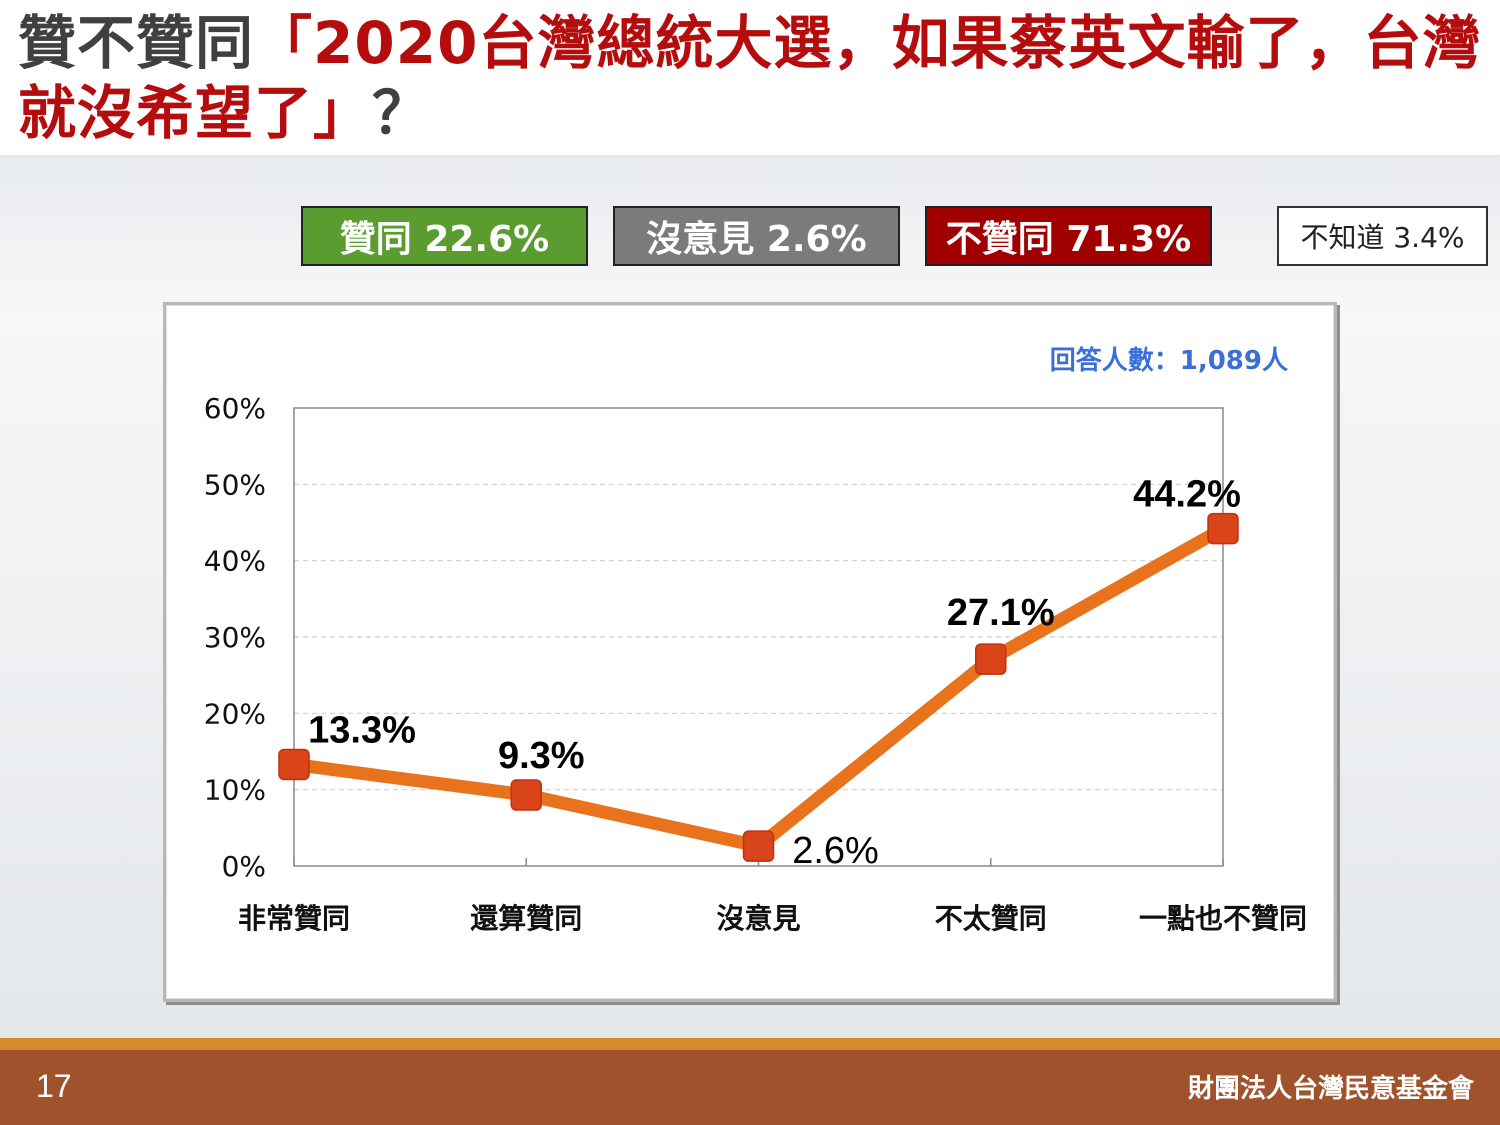  Describe the element at coordinates (526, 918) in the screenshot. I see `x-tick-label: 還算贊同` at that location.